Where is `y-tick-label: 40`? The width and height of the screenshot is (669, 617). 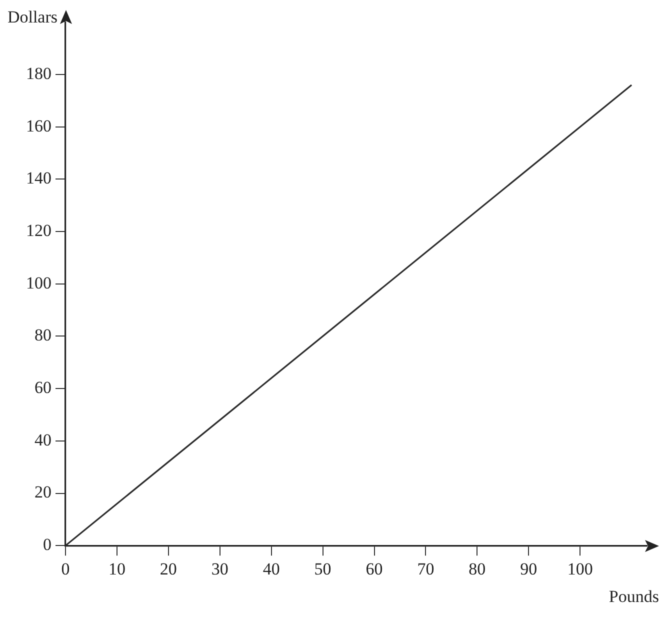 y-tick-label: 40 is located at coordinates (43, 440).